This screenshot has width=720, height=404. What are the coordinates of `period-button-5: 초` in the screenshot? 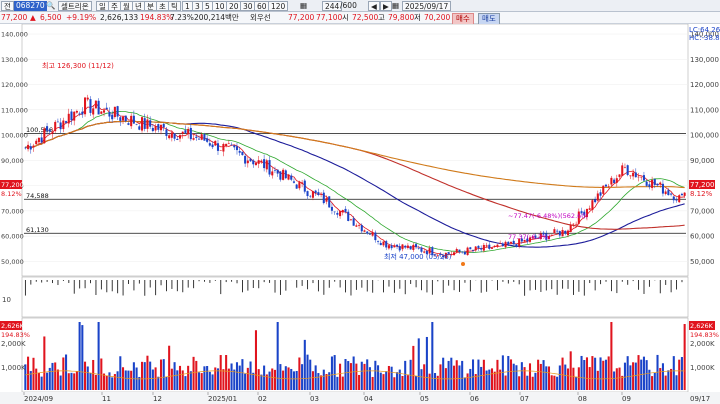 It's located at (162, 6).